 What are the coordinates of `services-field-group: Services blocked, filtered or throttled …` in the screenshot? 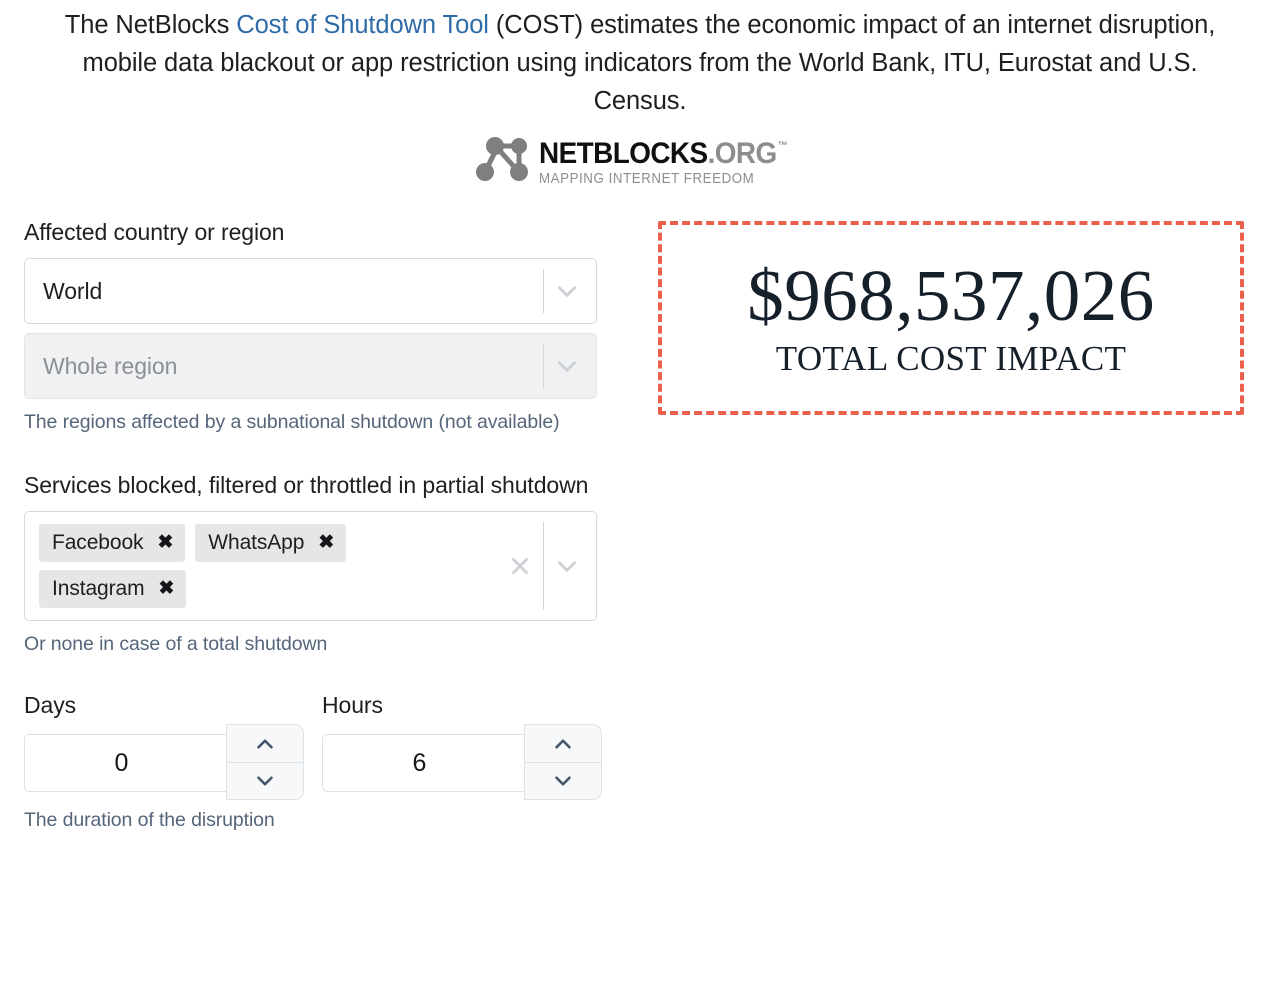 It's located at (322, 563).